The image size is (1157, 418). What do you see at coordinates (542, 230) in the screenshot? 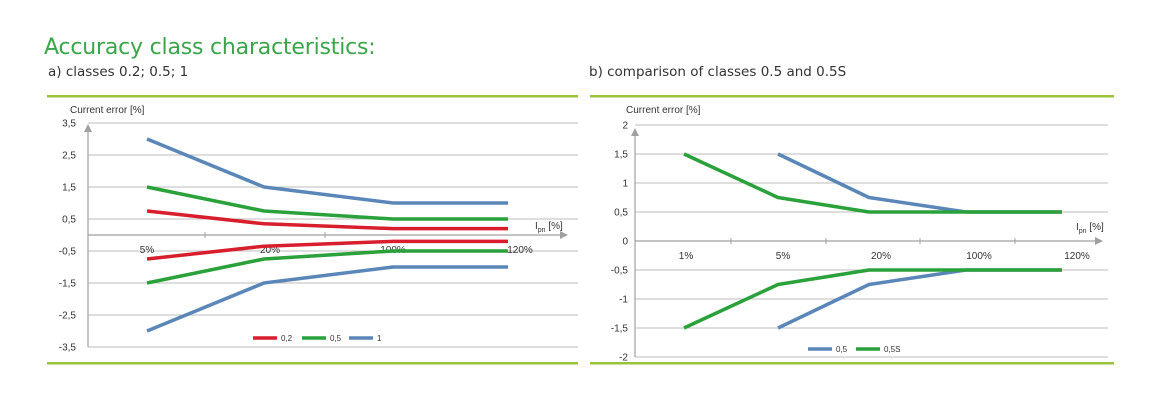
I see `chart-a-x-axis-title-sub: pn` at bounding box center [542, 230].